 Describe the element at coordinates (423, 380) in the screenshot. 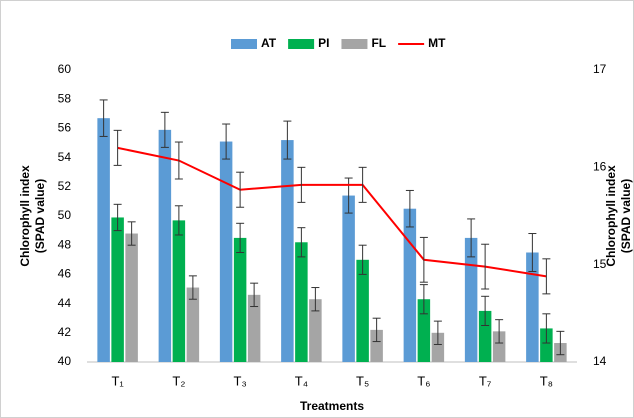

I see `x-tick-label: T₆` at that location.